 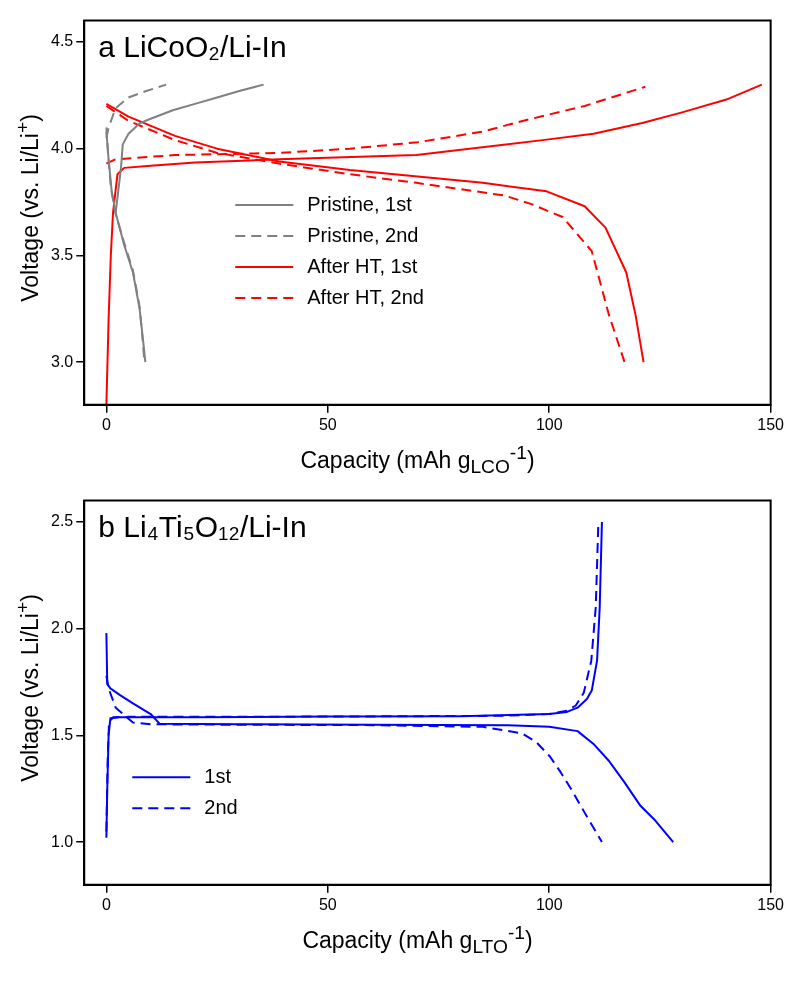 I want to click on chart-title: b Li₄Ti₅O₁₂/Li-In, so click(x=202, y=526).